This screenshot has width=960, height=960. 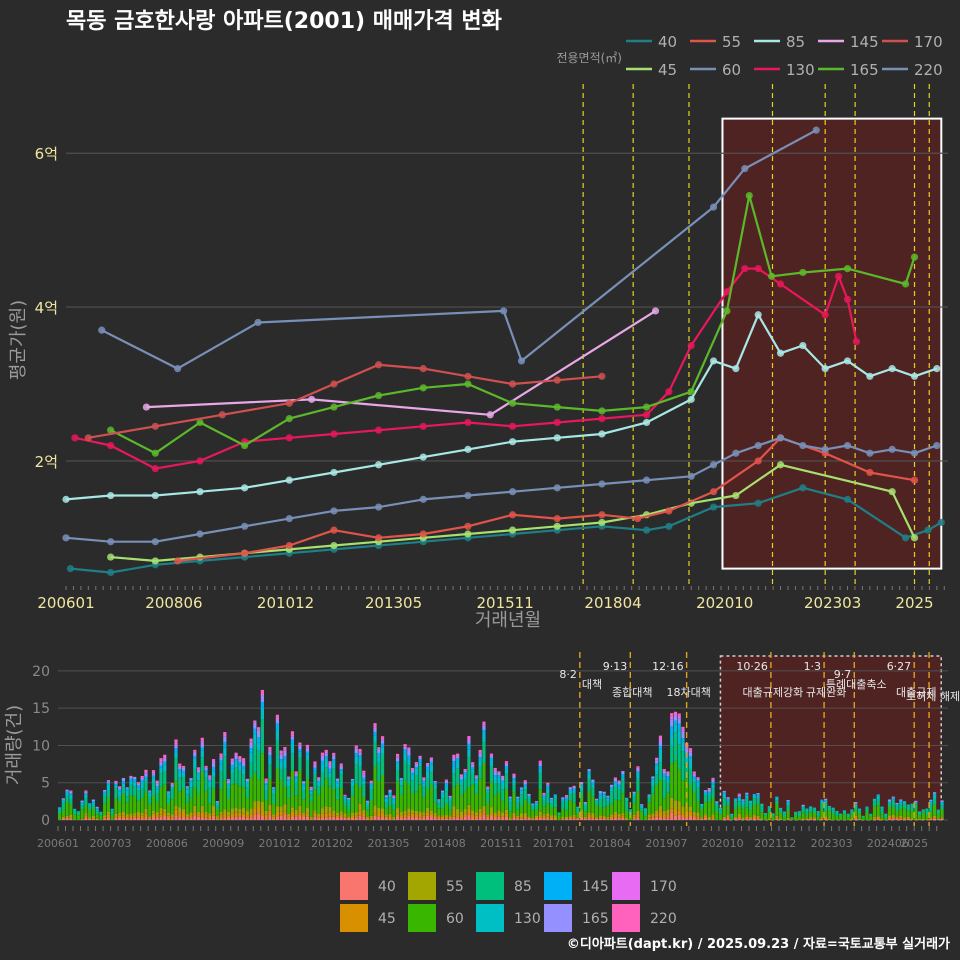 What do you see at coordinates (592, 684) in the screenshot?
I see `policy-label: 대책` at bounding box center [592, 684].